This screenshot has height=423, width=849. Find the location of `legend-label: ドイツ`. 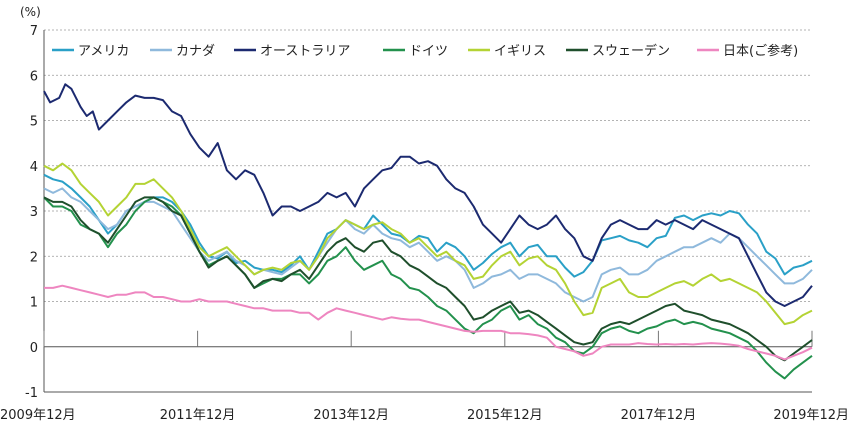

legend-label: ドイツ is located at coordinates (428, 51).